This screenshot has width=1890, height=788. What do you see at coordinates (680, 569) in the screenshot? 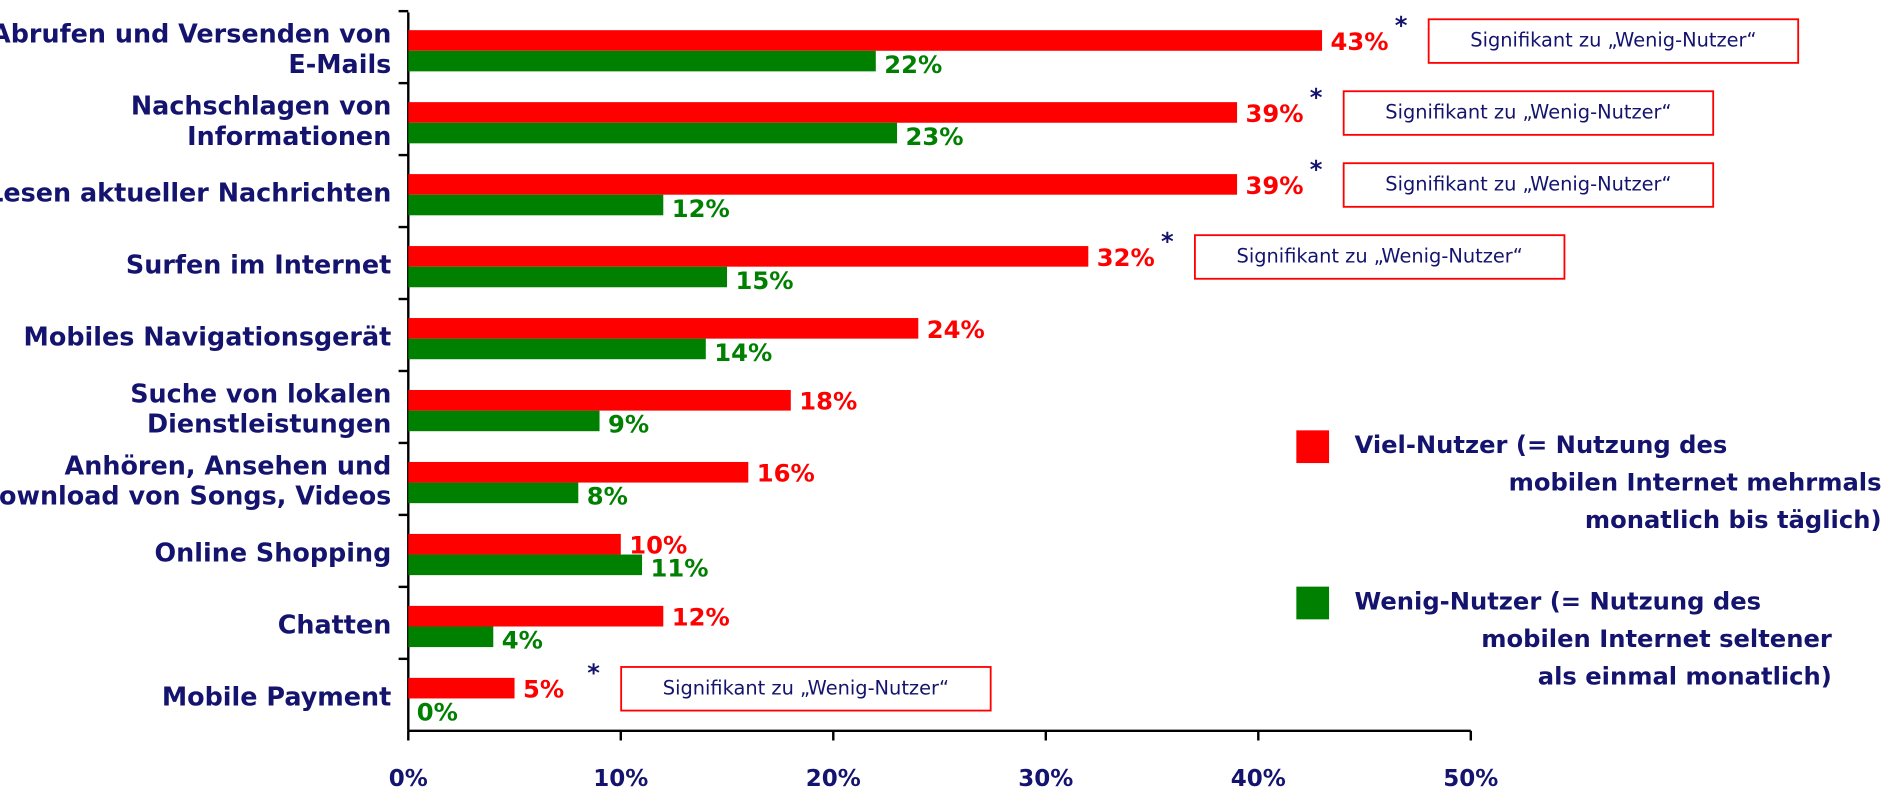
I see `value-label: 11%` at bounding box center [680, 569].